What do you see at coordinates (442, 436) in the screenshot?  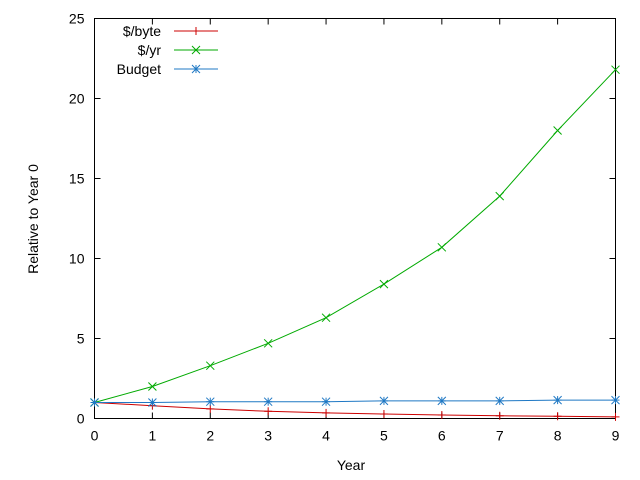 I see `x-tick-label: 6` at bounding box center [442, 436].